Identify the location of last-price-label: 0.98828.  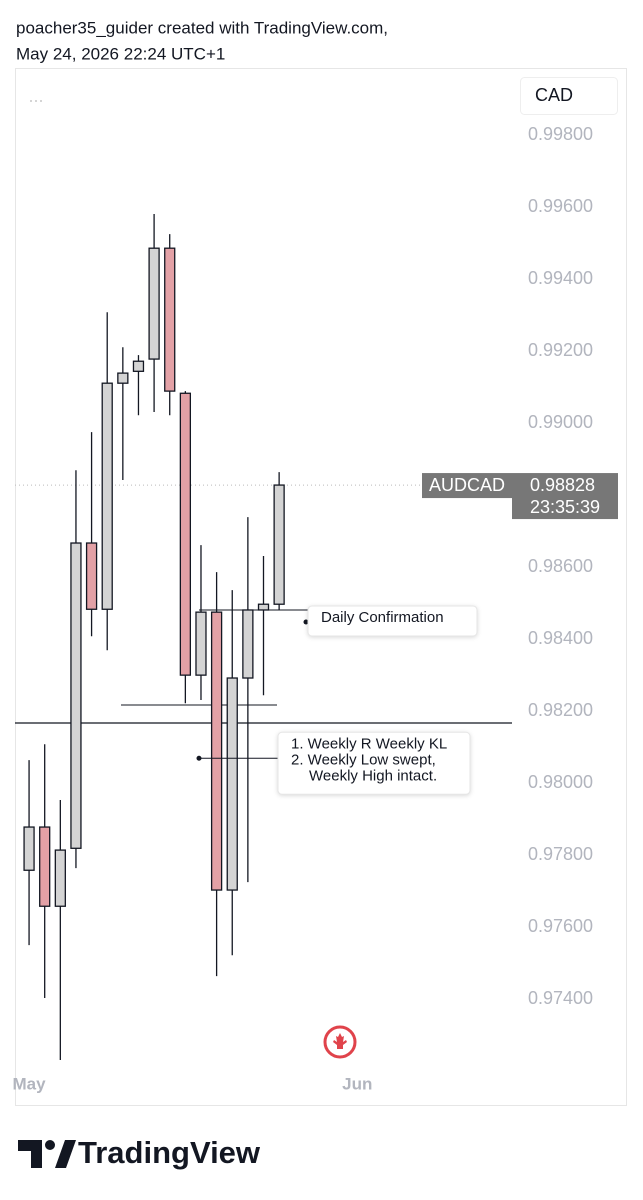
(562, 485).